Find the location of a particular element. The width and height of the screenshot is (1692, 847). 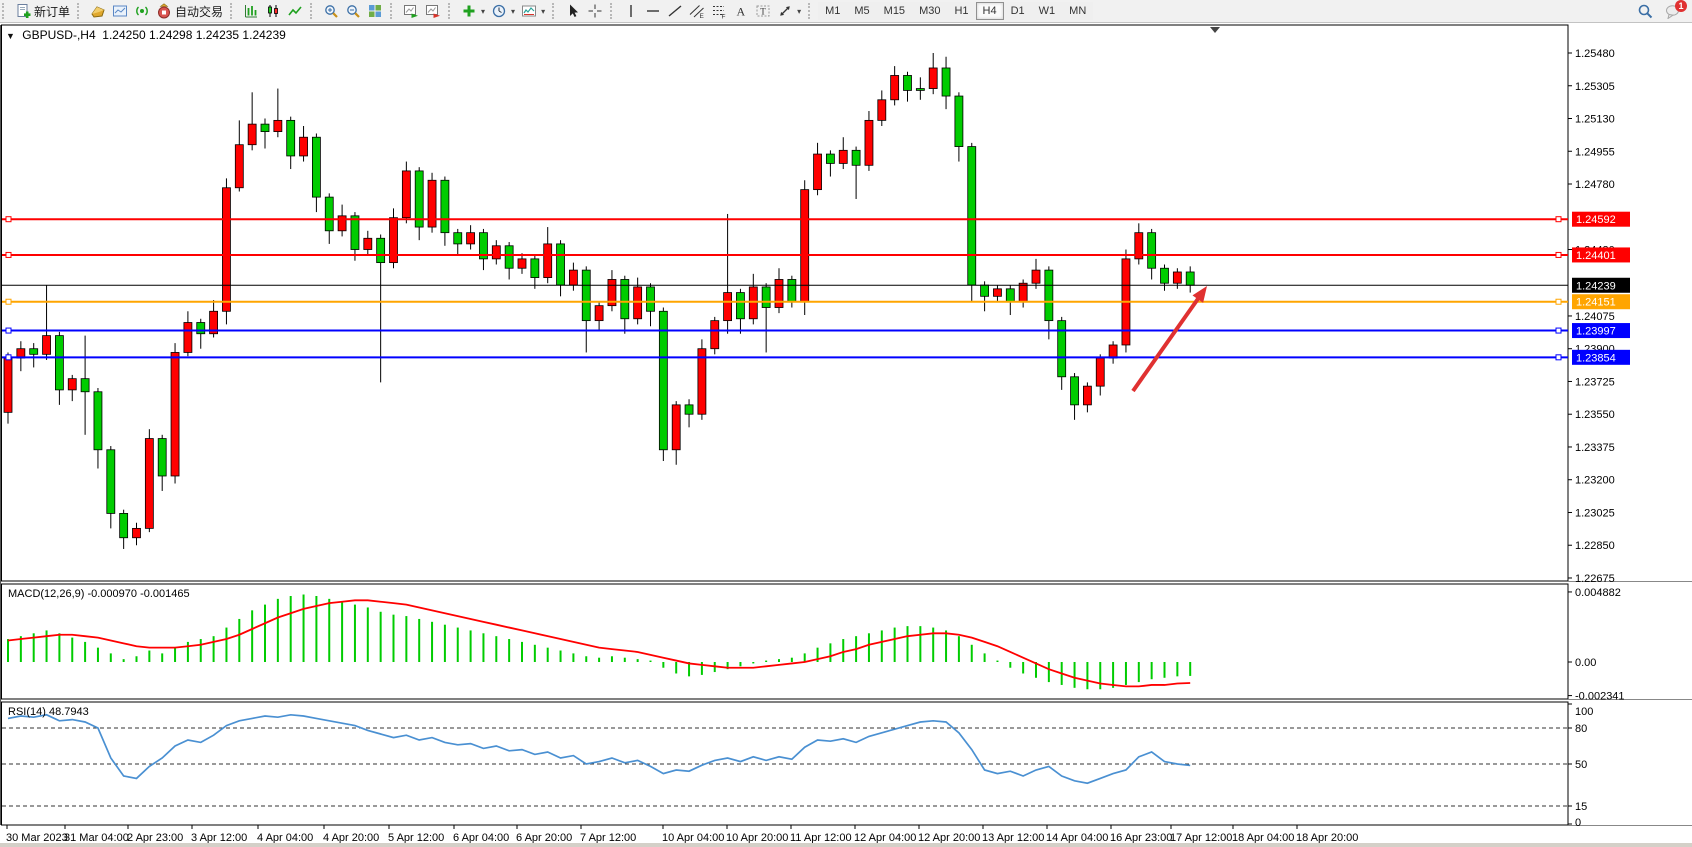

gold-cube-icon is located at coordinates (98, 11).